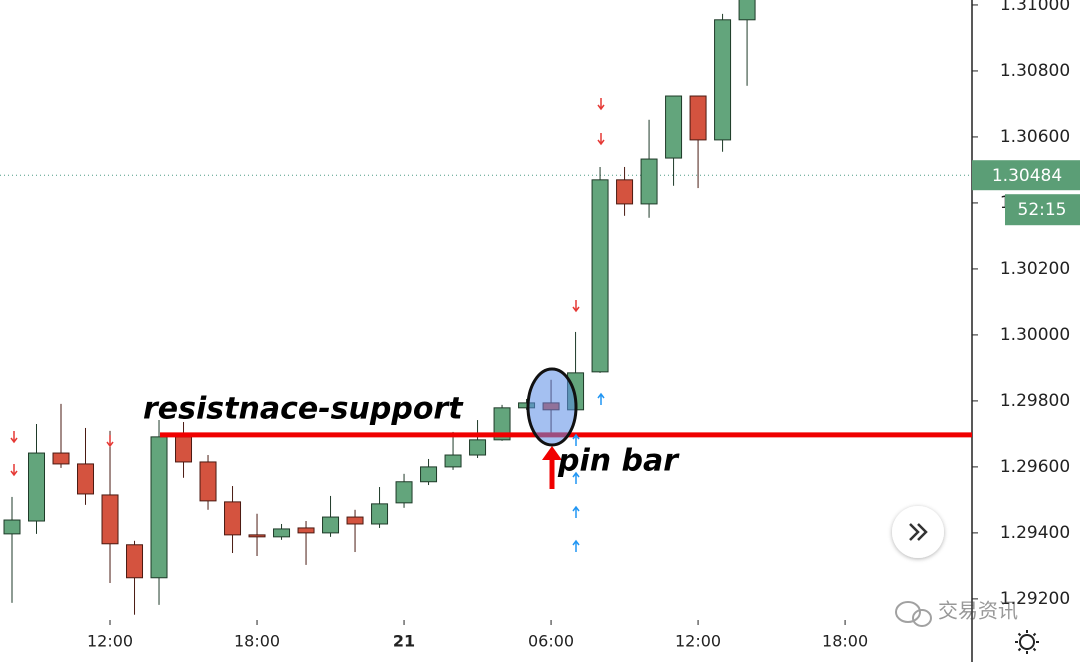  Describe the element at coordinates (404, 641) in the screenshot. I see `x-tick-label: 21` at that location.